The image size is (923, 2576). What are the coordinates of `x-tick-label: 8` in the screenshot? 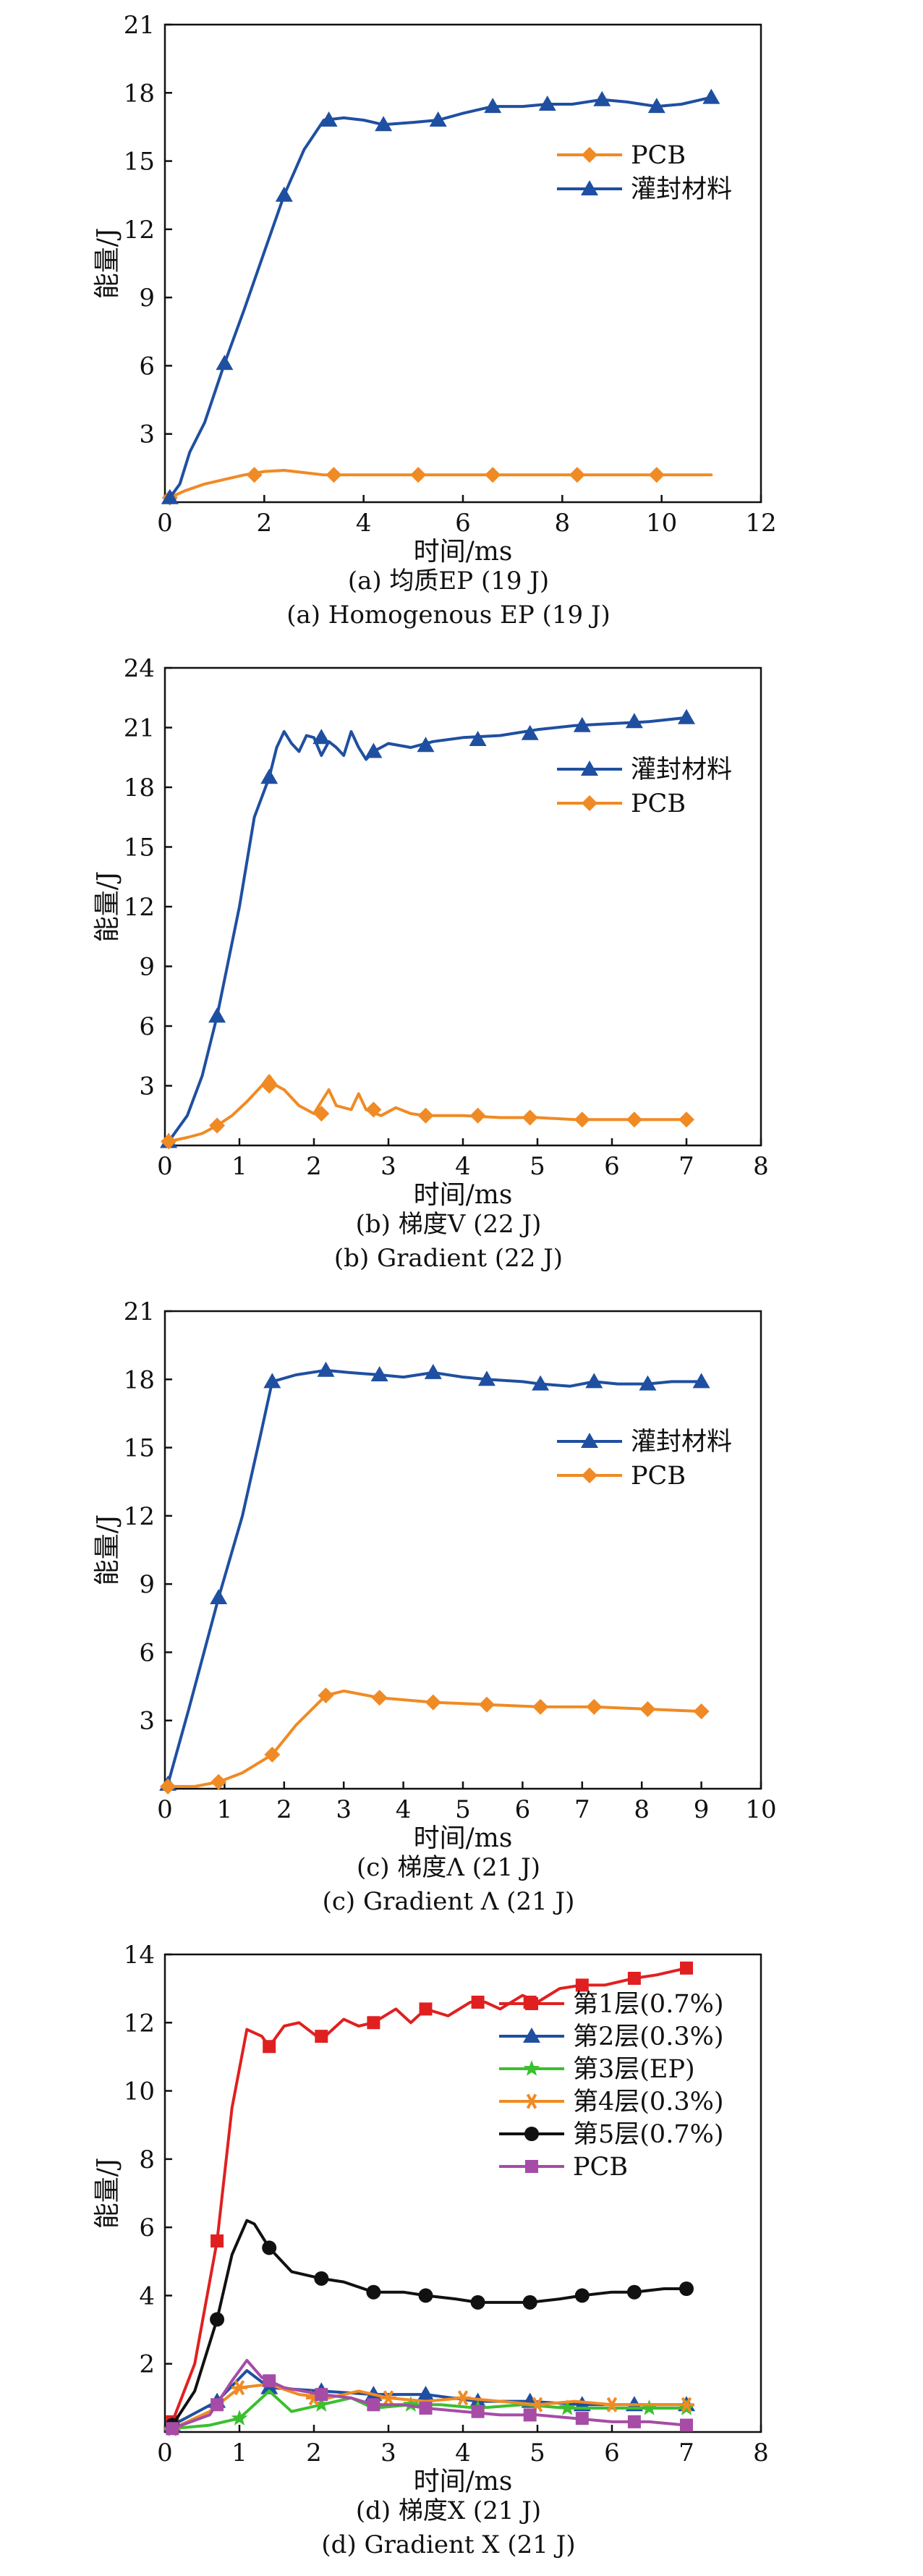 It's located at (761, 2453).